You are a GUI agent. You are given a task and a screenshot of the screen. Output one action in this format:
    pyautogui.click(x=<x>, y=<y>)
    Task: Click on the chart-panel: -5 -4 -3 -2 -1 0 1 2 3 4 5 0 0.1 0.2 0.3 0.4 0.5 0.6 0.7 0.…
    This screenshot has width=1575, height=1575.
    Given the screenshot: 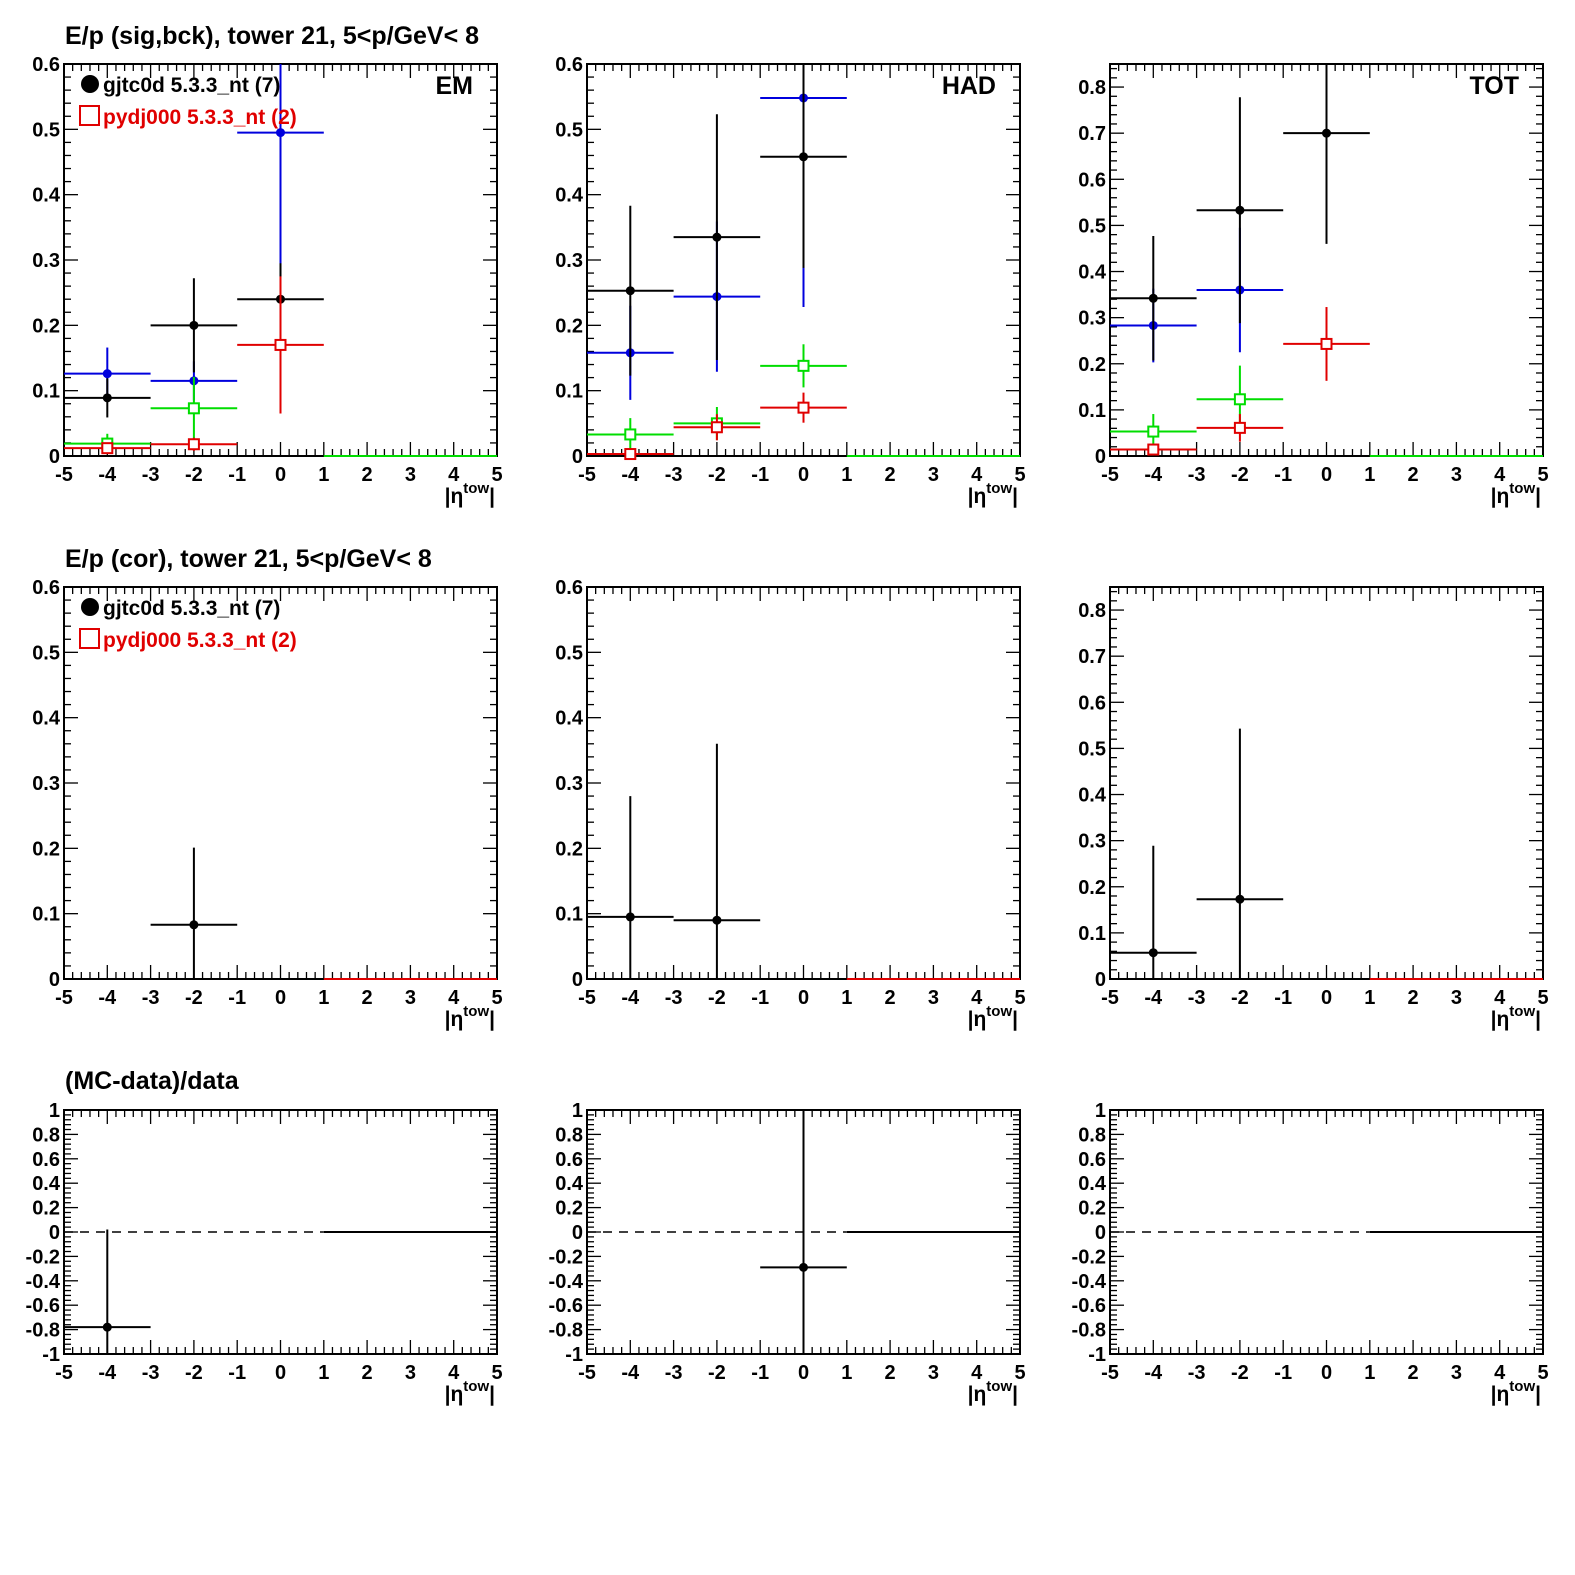 What is the action you would take?
    pyautogui.click(x=1313, y=285)
    